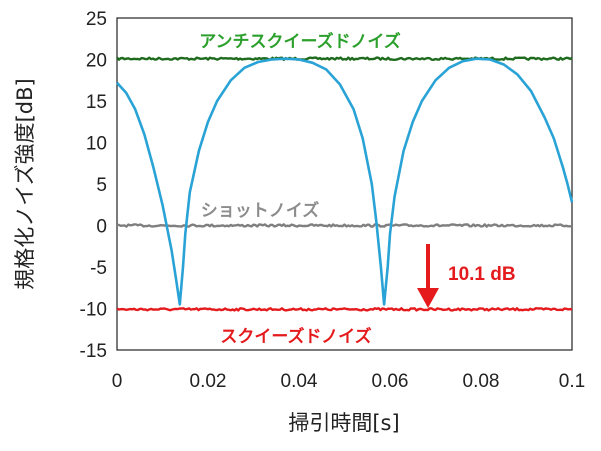 Image resolution: width=601 pixels, height=451 pixels. I want to click on y-tick-label: -15, so click(93, 351).